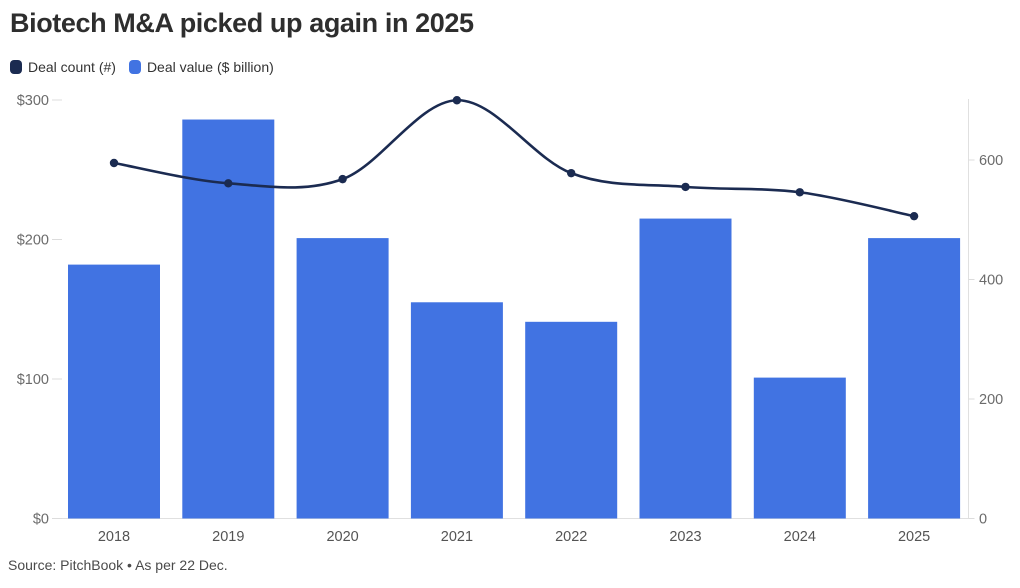  Describe the element at coordinates (685, 368) in the screenshot. I see `bar-2023` at that location.